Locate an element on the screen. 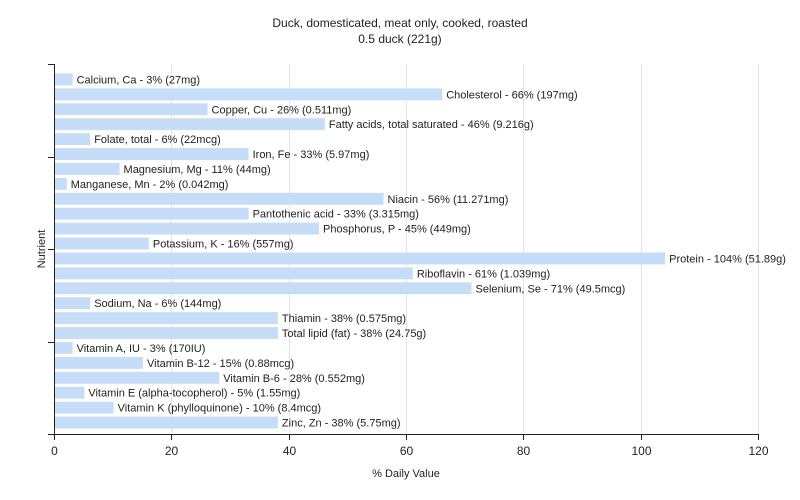  bar-label: Niacin - 56% (11.271mg) is located at coordinates (448, 200).